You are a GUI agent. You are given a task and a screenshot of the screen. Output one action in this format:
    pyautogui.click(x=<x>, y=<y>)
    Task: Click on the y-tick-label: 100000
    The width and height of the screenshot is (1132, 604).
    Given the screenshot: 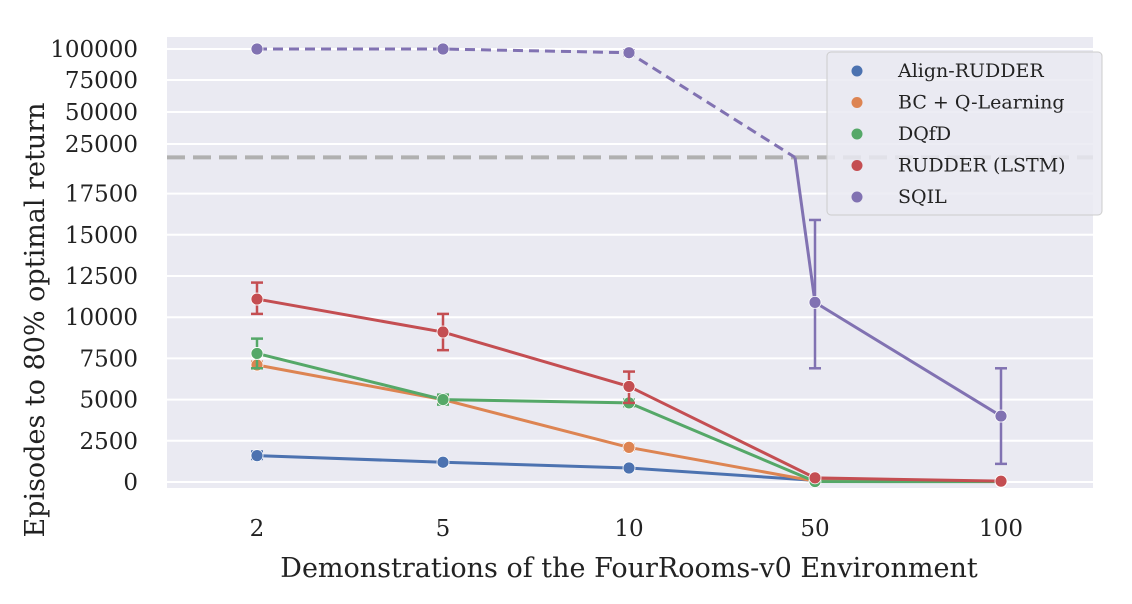 What is the action you would take?
    pyautogui.click(x=94, y=50)
    